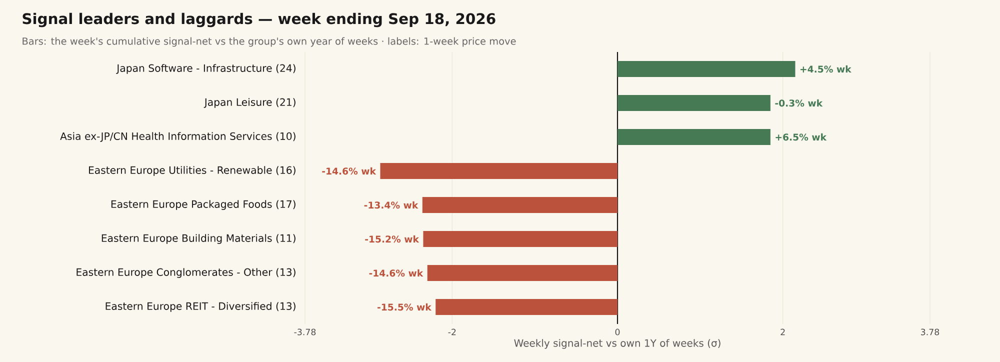 This screenshot has width=1000, height=362. Describe the element at coordinates (192, 171) in the screenshot. I see `y-tick-label: Eastern Europe Utilities - Renewable (16)` at that location.